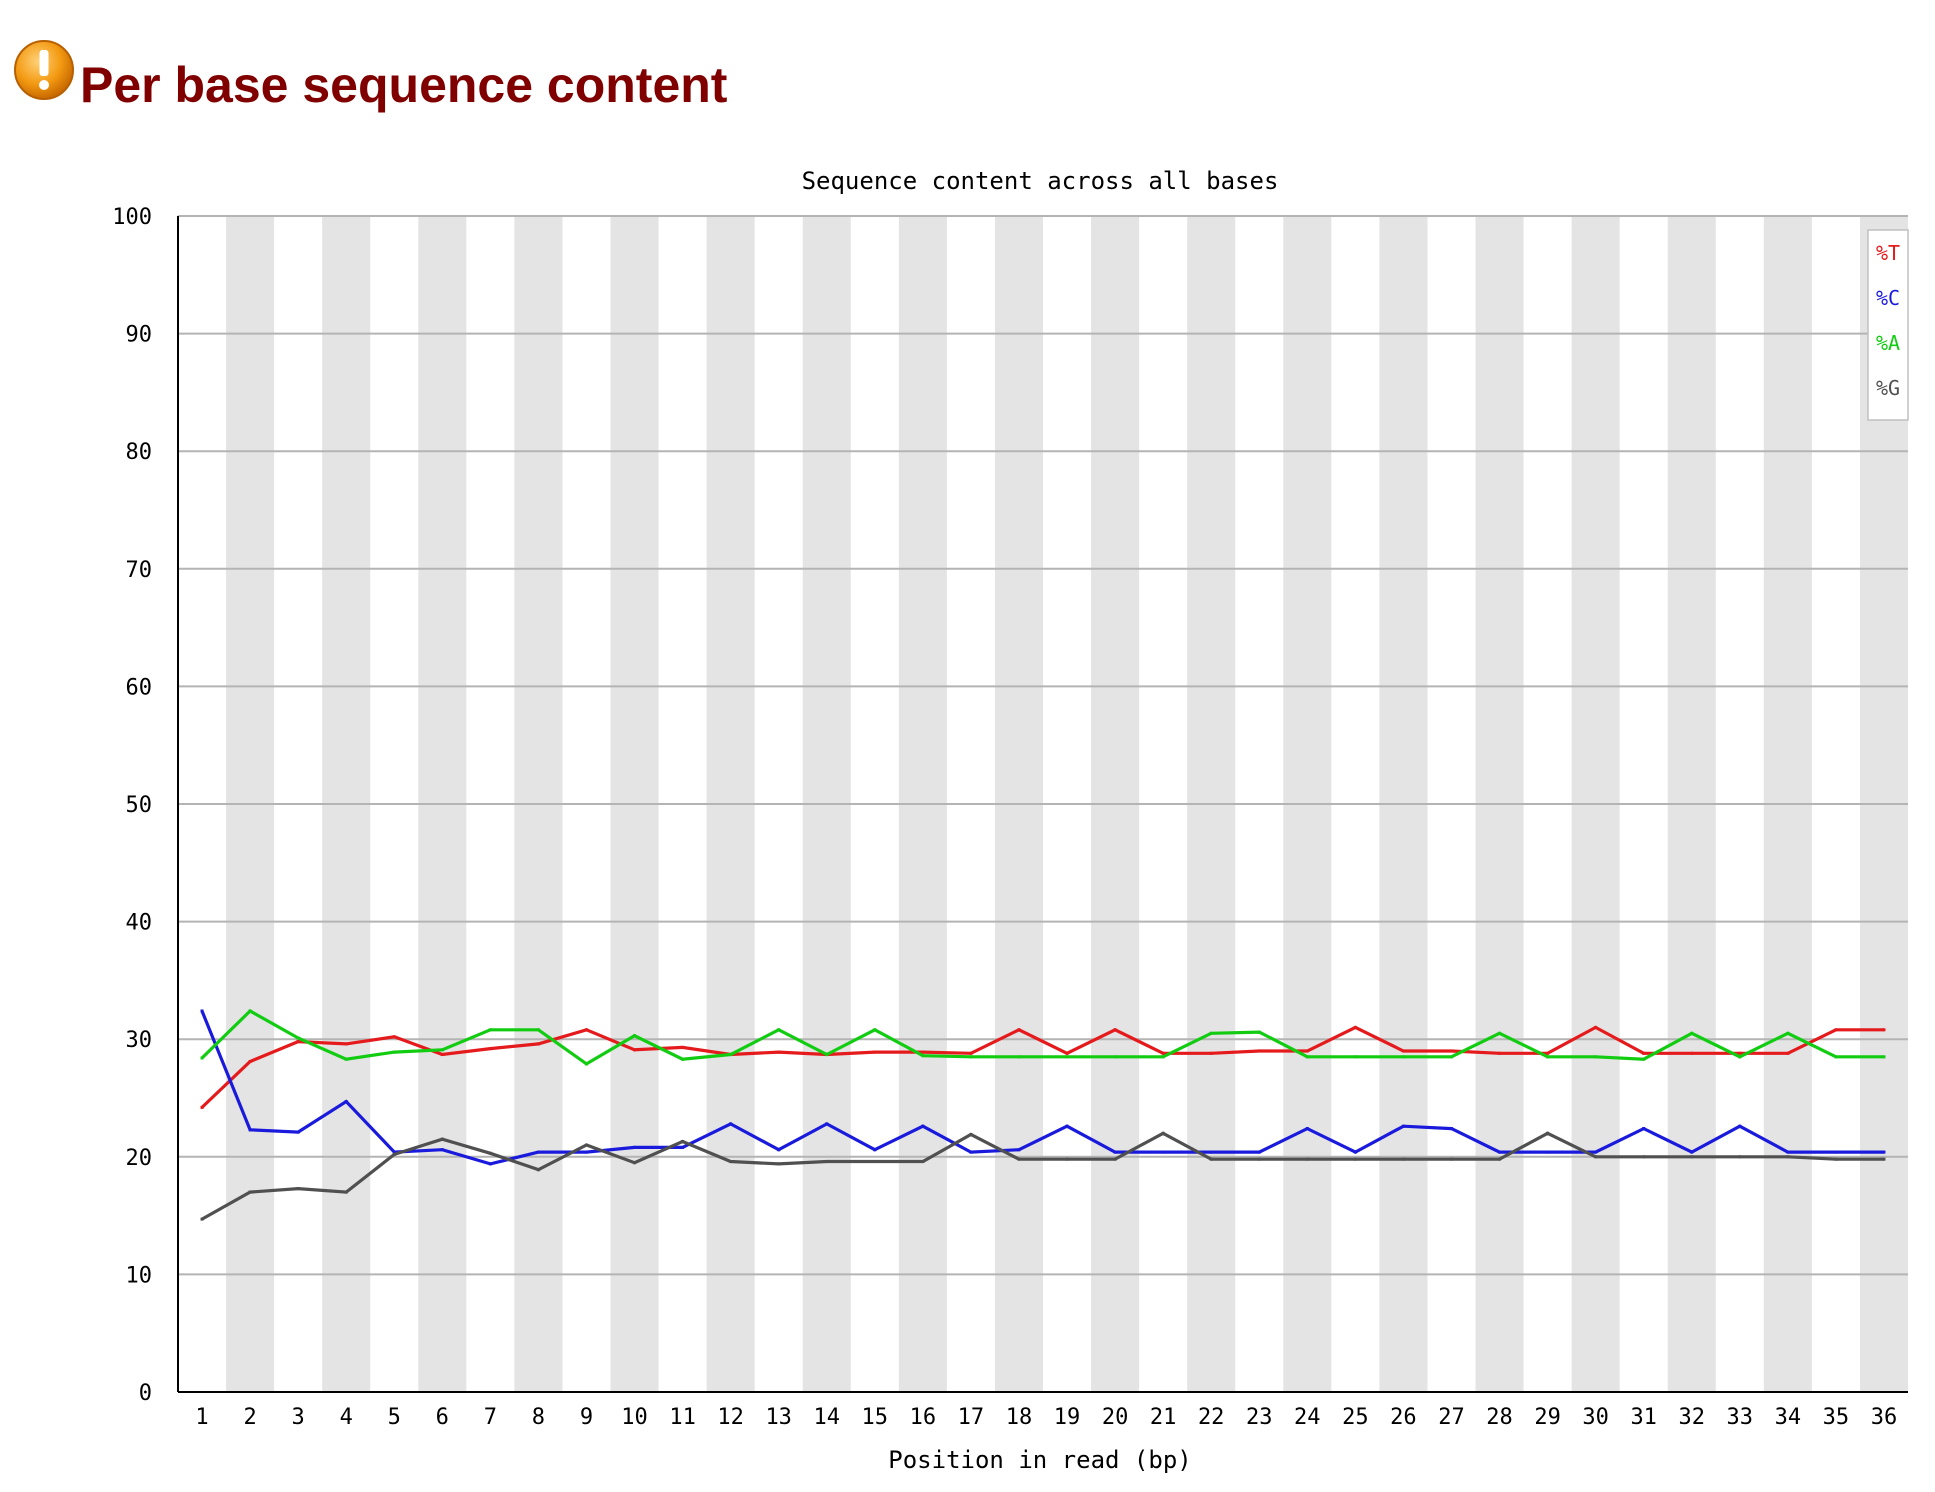 This screenshot has width=1935, height=1492. I want to click on legend-item-g: %G, so click(1888, 388).